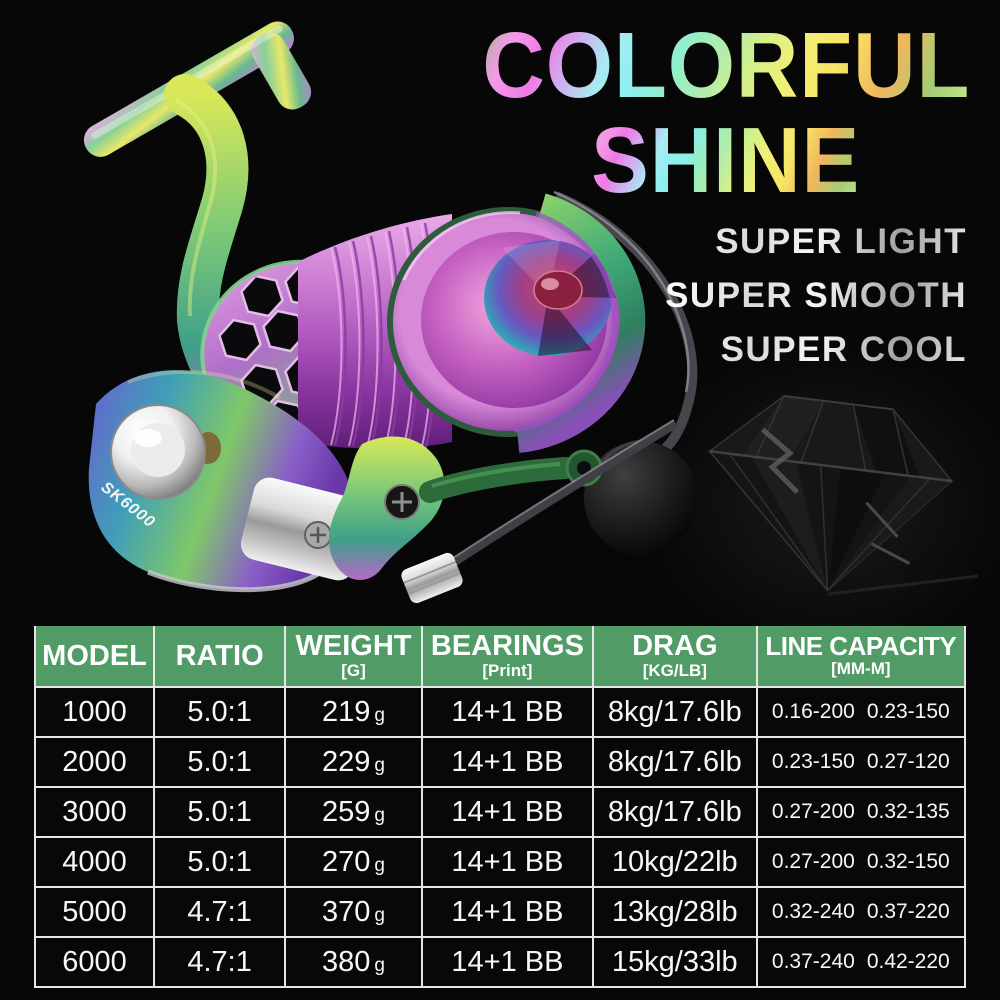 The image size is (1000, 1000). What do you see at coordinates (353, 962) in the screenshot?
I see `cell-weight: 380 g` at bounding box center [353, 962].